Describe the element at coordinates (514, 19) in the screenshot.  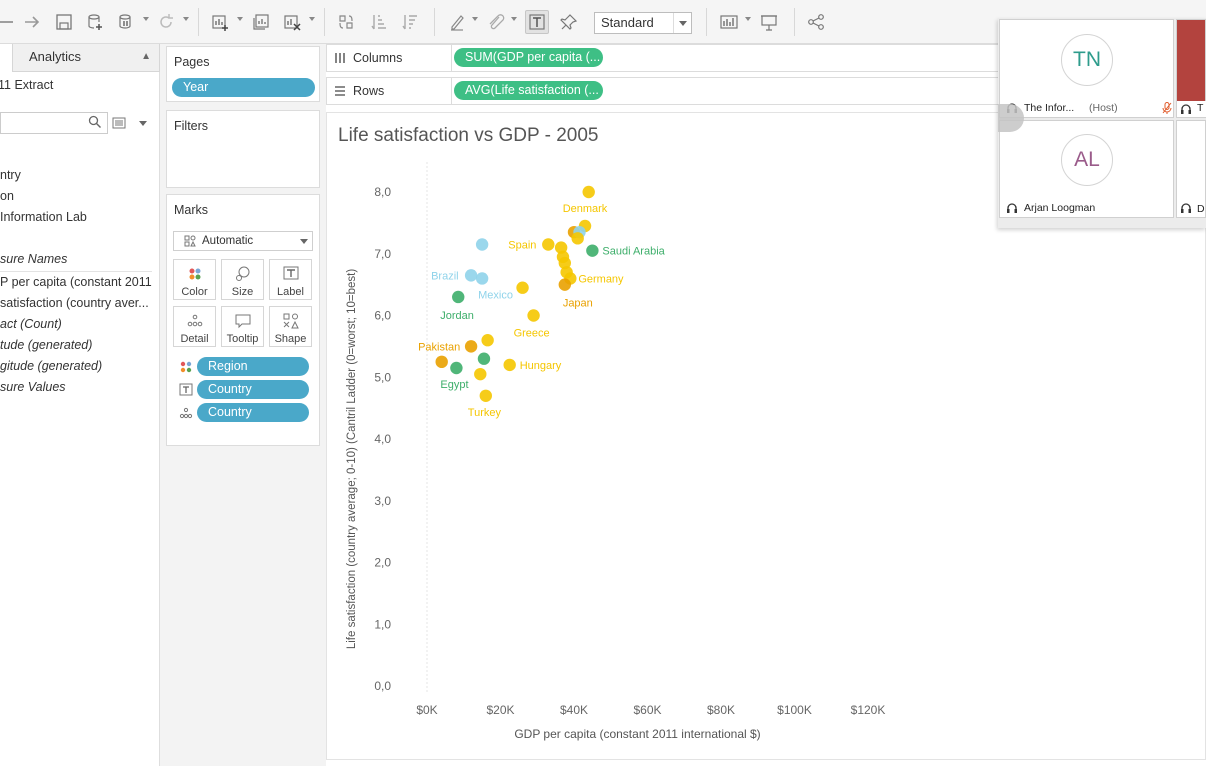
I see `group-dropdown-caret` at that location.